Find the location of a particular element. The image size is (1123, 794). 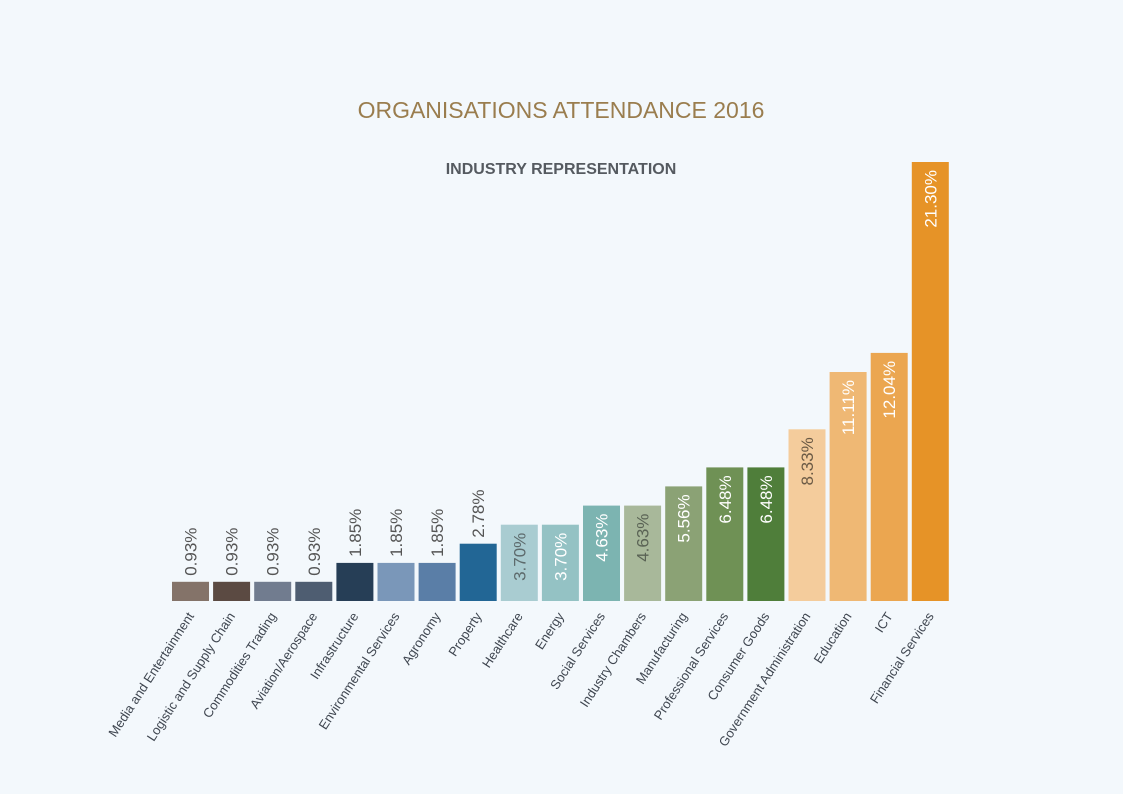

chart-title: ORGANISATIONS ATTENDANCE 2016 is located at coordinates (561, 110).